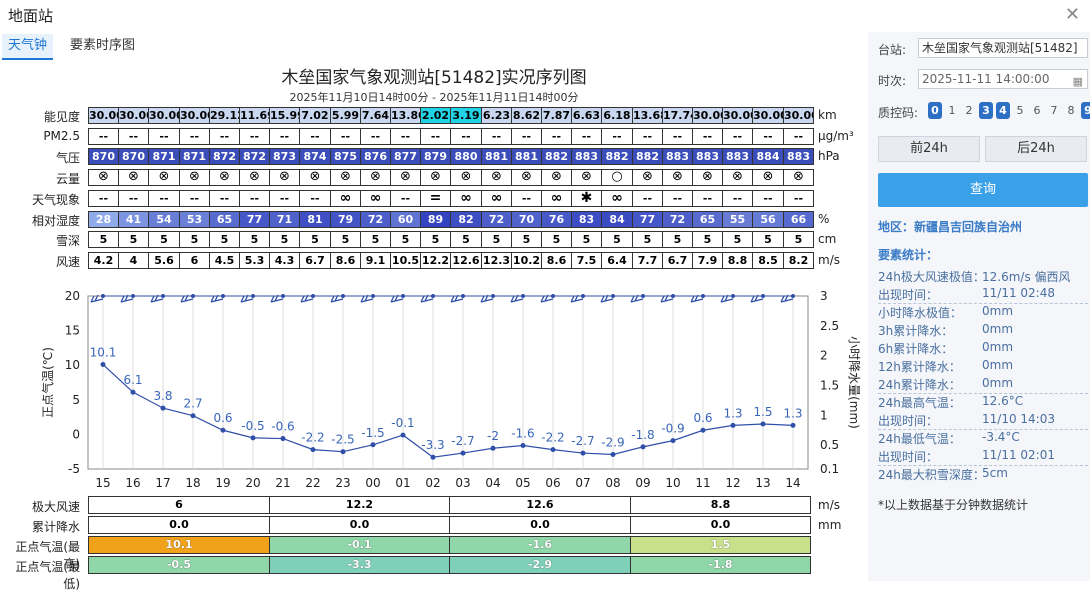 The width and height of the screenshot is (1090, 592). What do you see at coordinates (1071, 110) in the screenshot?
I see `qc-code-toggle: 8` at bounding box center [1071, 110].